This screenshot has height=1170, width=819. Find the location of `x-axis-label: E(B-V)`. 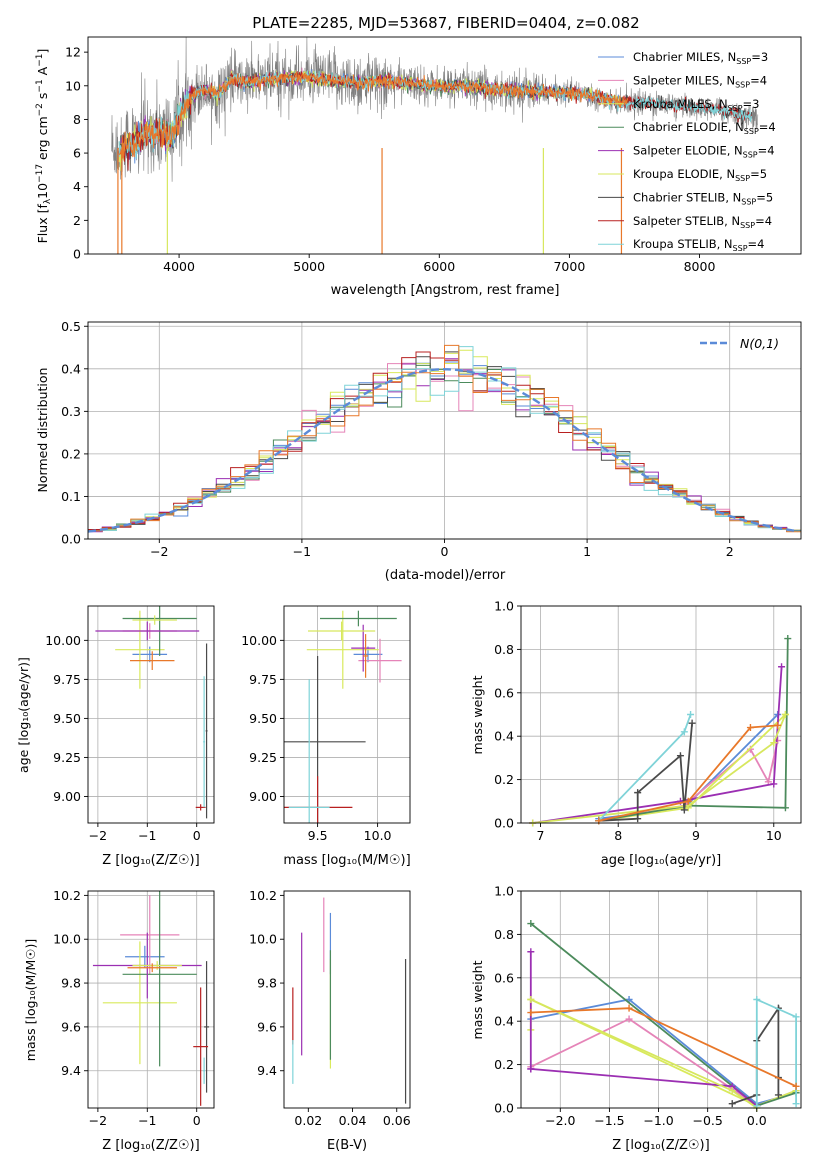

x-axis-label: E(B-V) is located at coordinates (347, 1145).